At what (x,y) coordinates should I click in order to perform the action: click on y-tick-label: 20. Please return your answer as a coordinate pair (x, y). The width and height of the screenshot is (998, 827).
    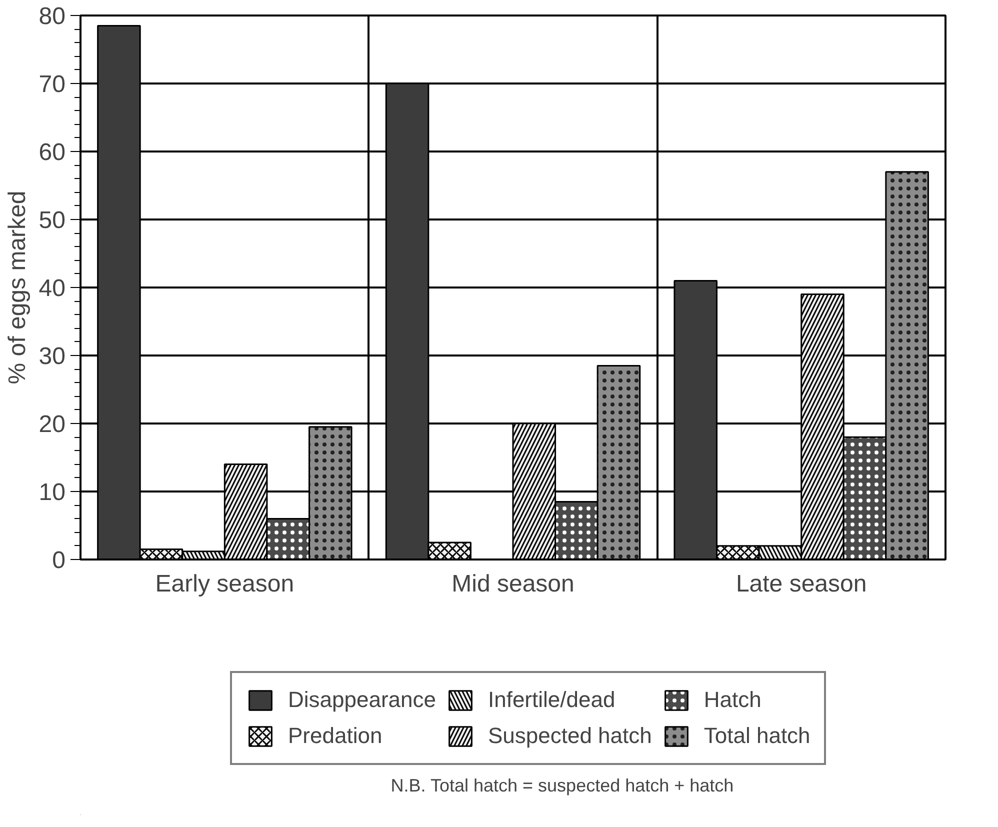
    Looking at the image, I should click on (52, 424).